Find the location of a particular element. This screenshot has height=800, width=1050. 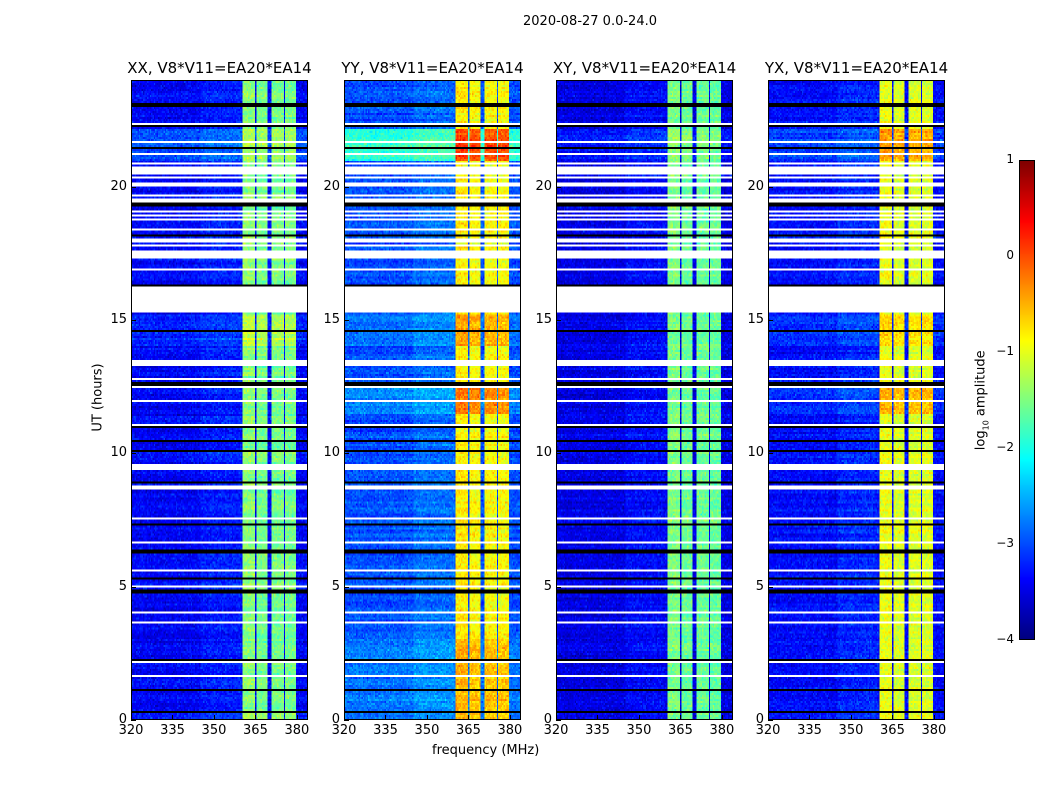

panel-title: XX, V8*V11=EA20*EA14 is located at coordinates (219, 68).